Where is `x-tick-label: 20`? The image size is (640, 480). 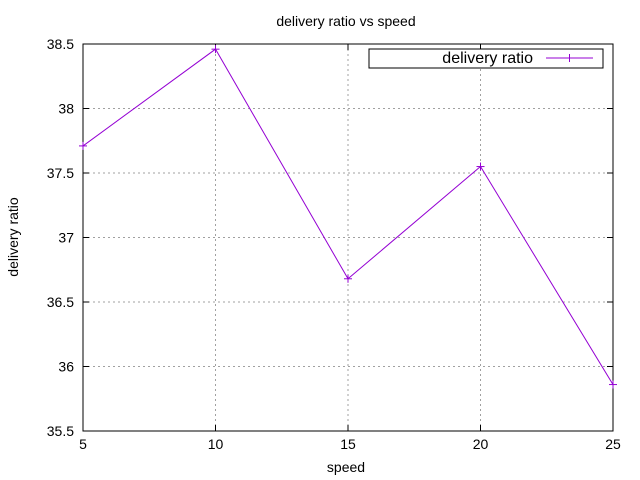
x-tick-label: 20 is located at coordinates (481, 444).